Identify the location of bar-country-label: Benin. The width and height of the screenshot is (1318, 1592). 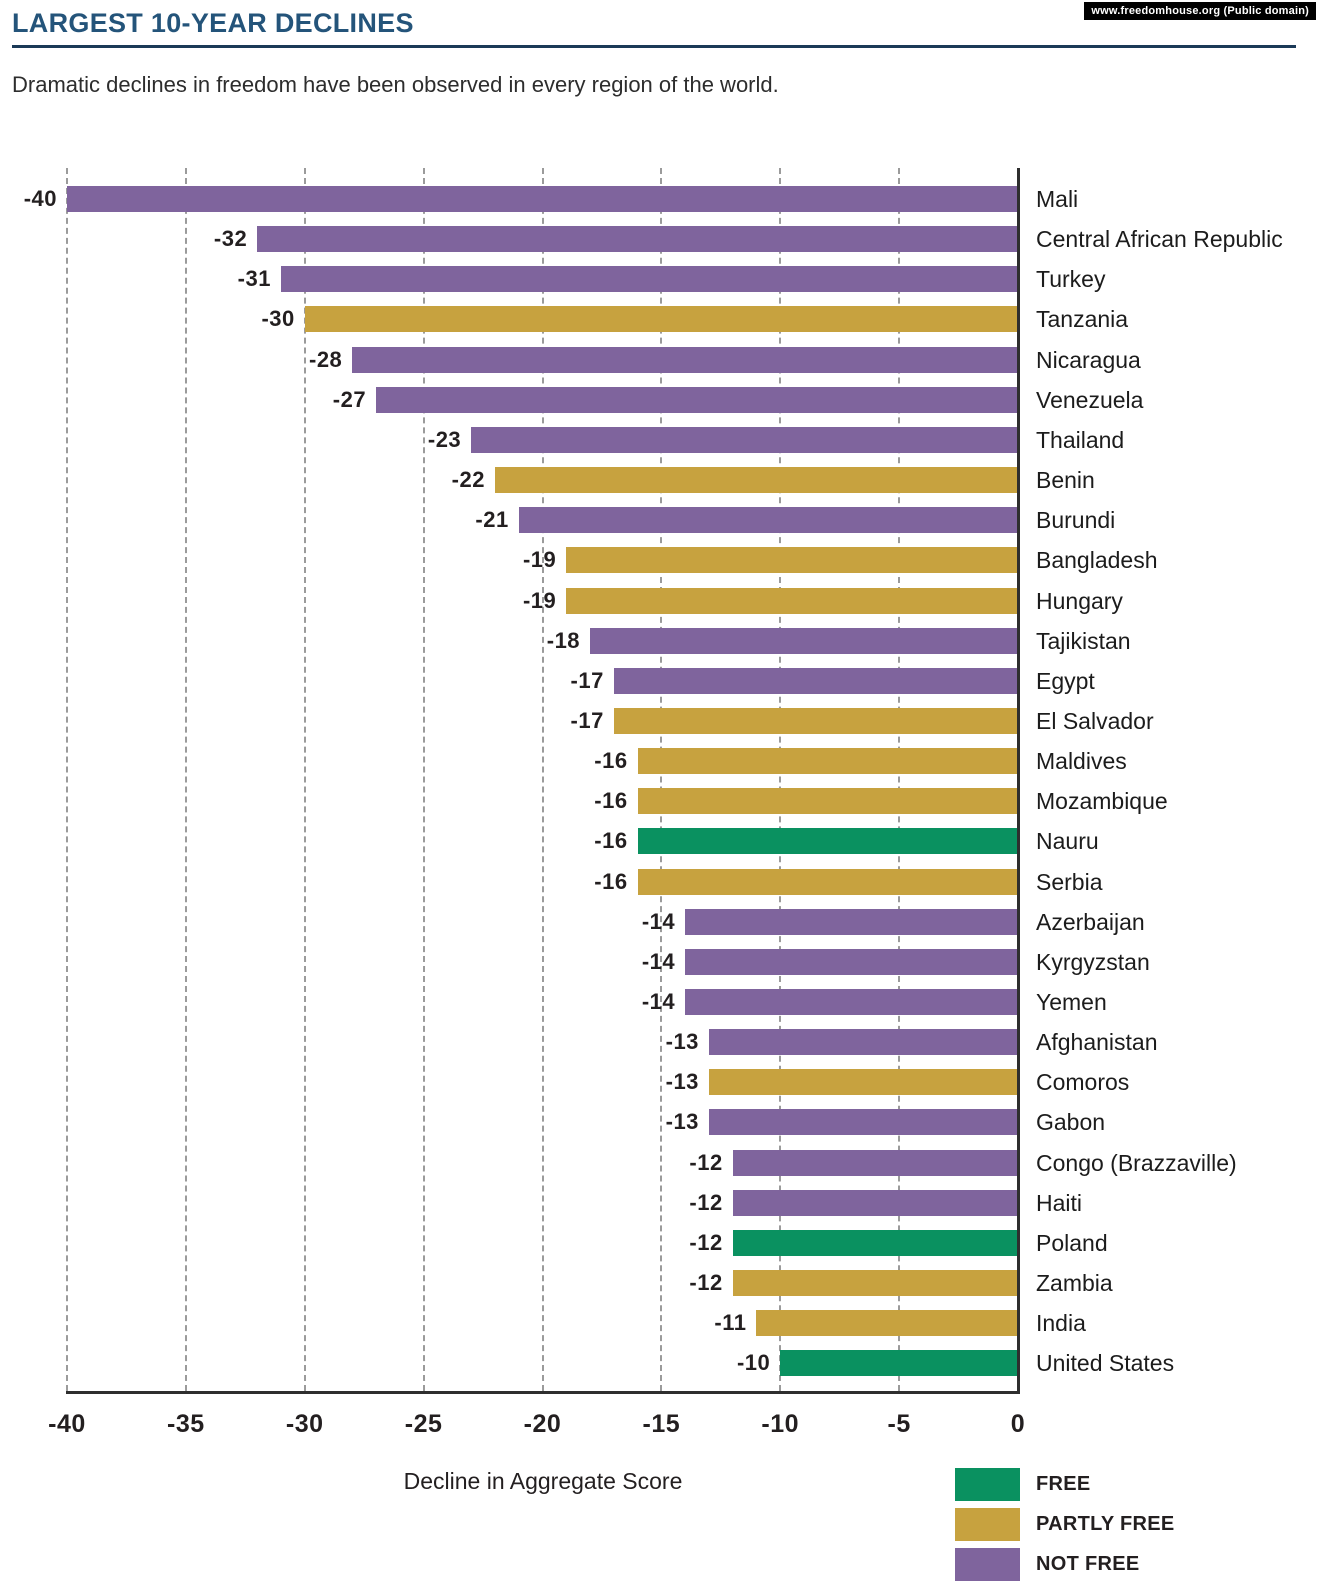
(1065, 480).